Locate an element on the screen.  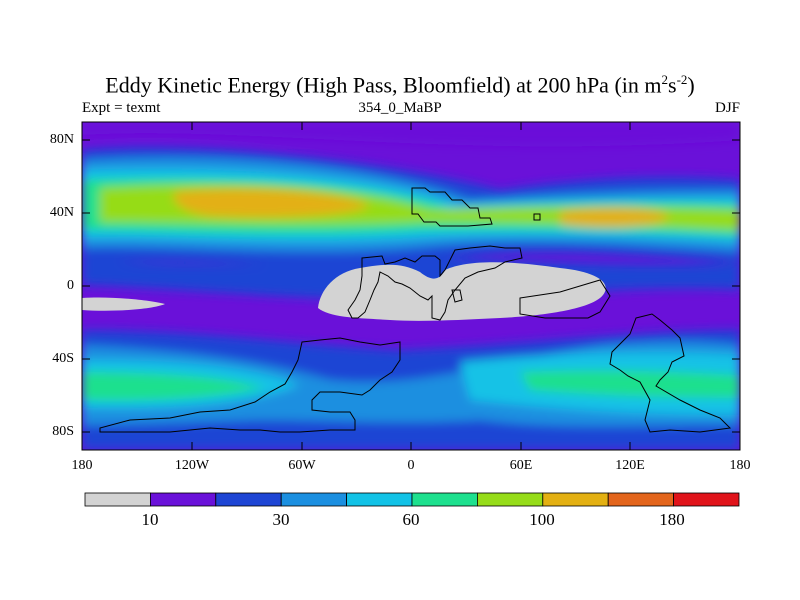
x-tick-label: 60W is located at coordinates (302, 465).